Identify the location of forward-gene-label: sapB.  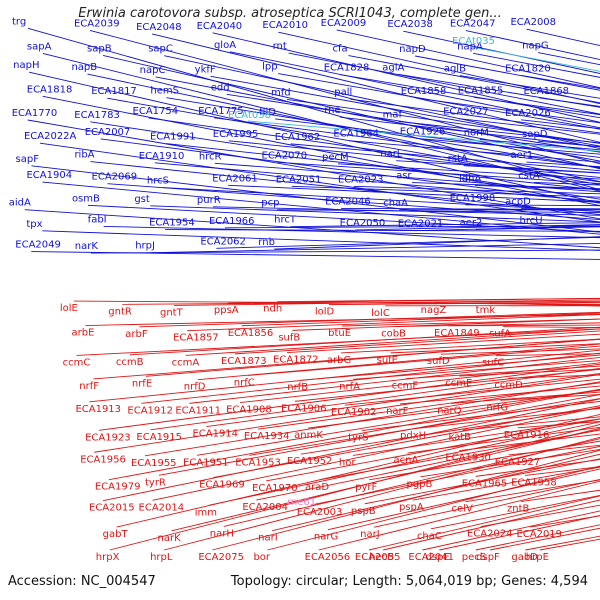
(99, 48).